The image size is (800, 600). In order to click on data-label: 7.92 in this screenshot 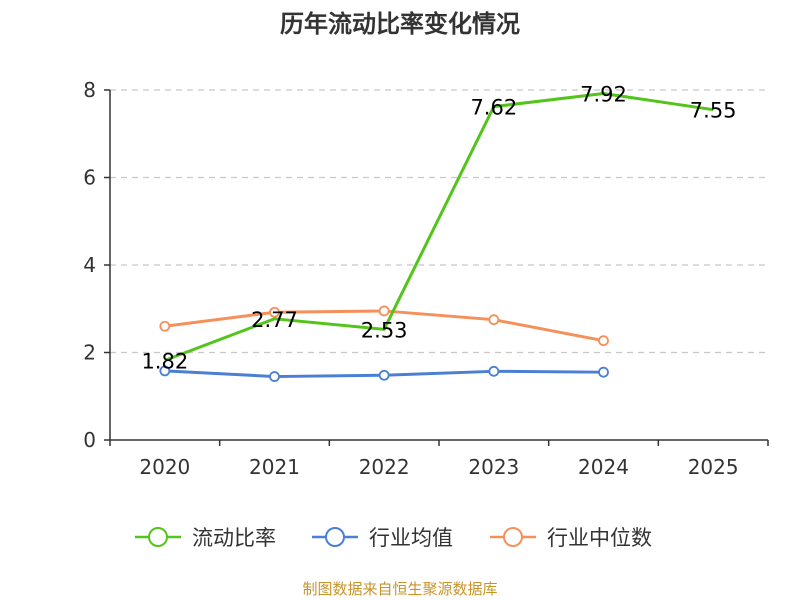, I will do `click(603, 95)`.